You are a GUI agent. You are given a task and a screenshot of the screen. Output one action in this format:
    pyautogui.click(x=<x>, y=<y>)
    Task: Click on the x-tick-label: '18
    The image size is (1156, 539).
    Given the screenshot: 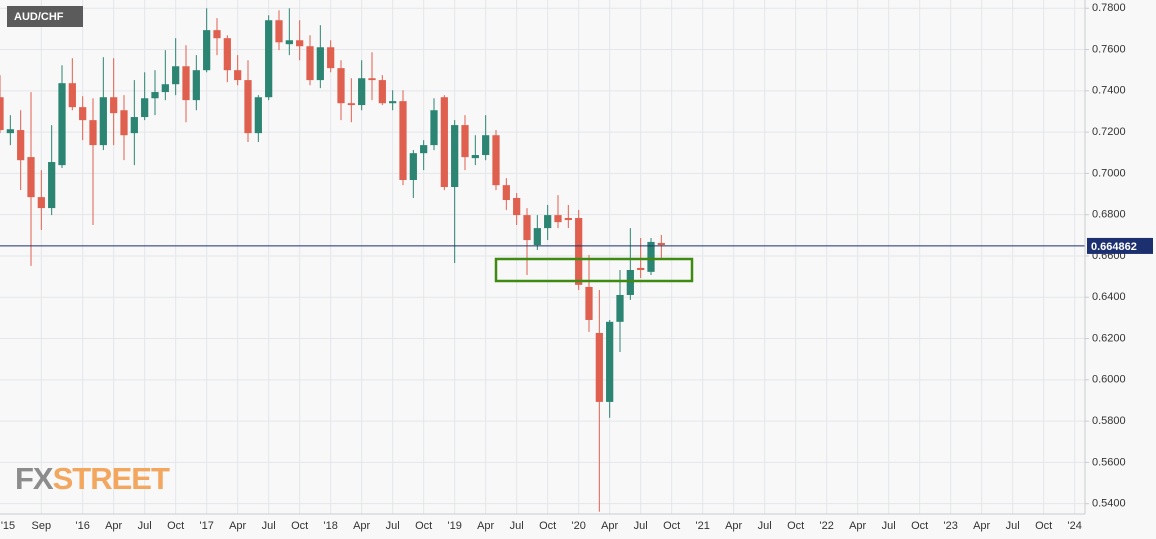 What is the action you would take?
    pyautogui.click(x=330, y=526)
    